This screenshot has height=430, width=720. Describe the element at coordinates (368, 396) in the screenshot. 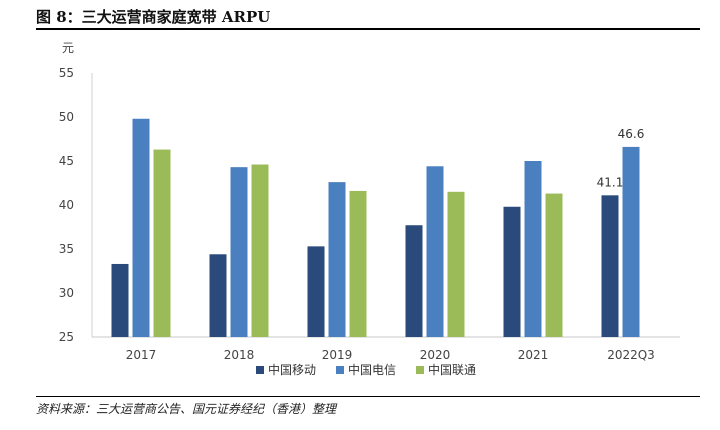

I see `source-rule` at that location.